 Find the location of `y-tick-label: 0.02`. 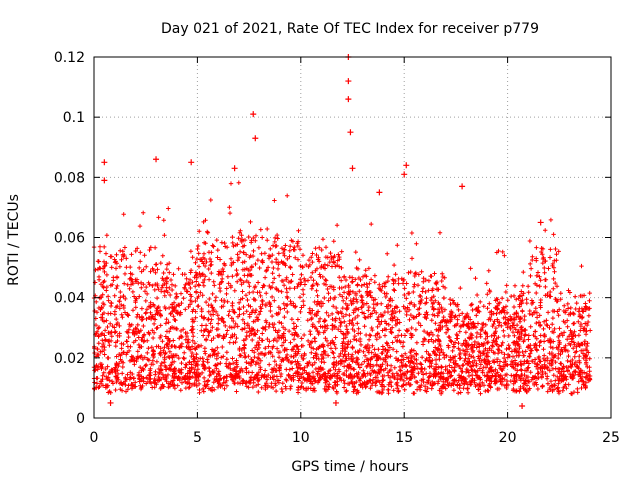

y-tick-label: 0.02 is located at coordinates (69, 359).